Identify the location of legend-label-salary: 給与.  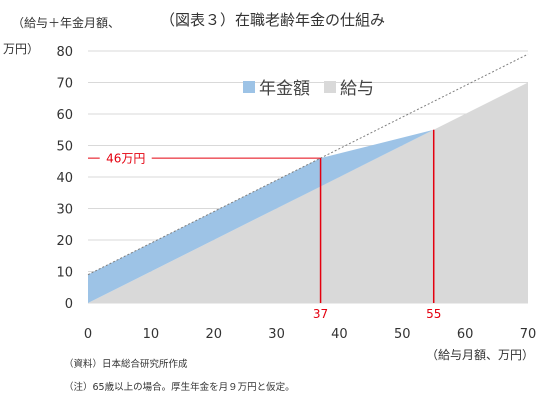
(357, 89).